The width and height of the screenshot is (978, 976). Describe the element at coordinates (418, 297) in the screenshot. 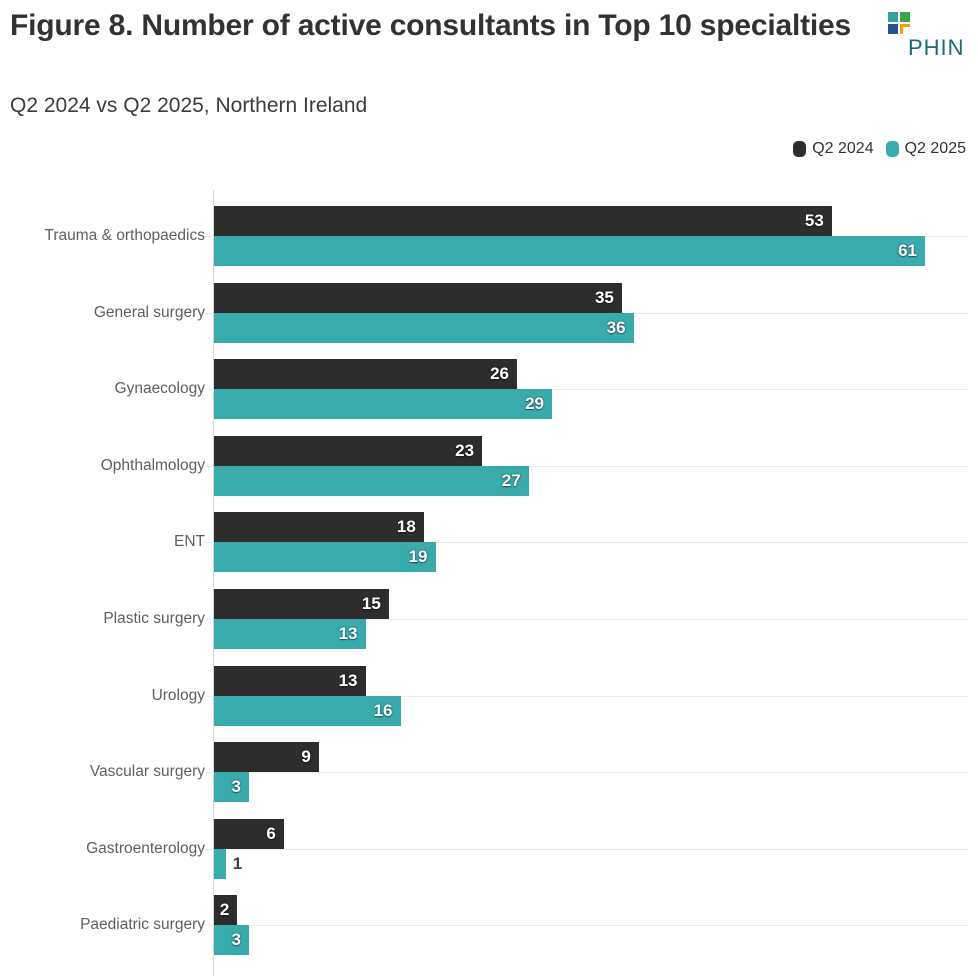

I see `bar-q2-2024: 35` at that location.